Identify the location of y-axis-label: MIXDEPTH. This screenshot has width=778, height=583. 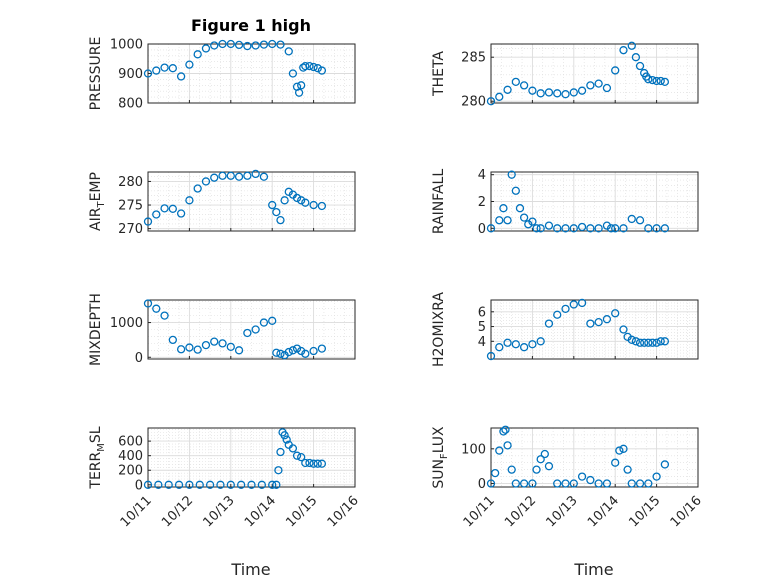
(96, 329).